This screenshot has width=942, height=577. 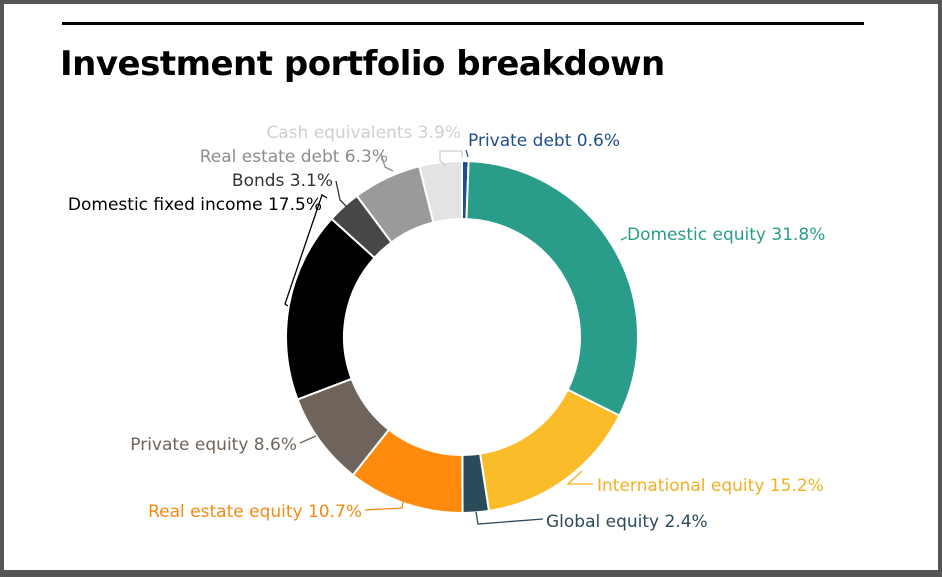 What do you see at coordinates (384, 503) in the screenshot?
I see `leader-line-real-estate-equity` at bounding box center [384, 503].